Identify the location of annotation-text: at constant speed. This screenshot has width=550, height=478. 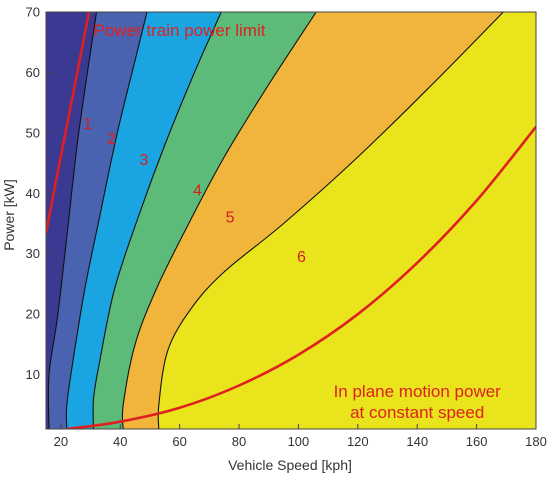
(417, 412).